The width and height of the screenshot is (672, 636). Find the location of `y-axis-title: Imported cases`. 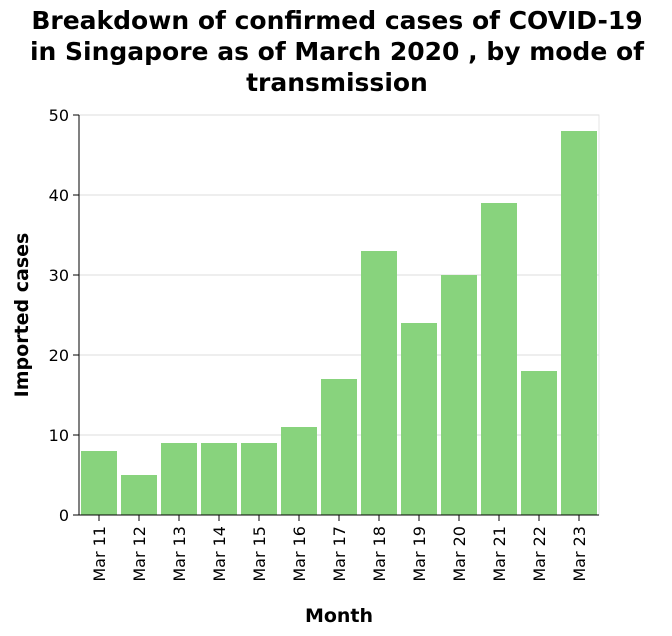

y-axis-title: Imported cases is located at coordinates (22, 315).